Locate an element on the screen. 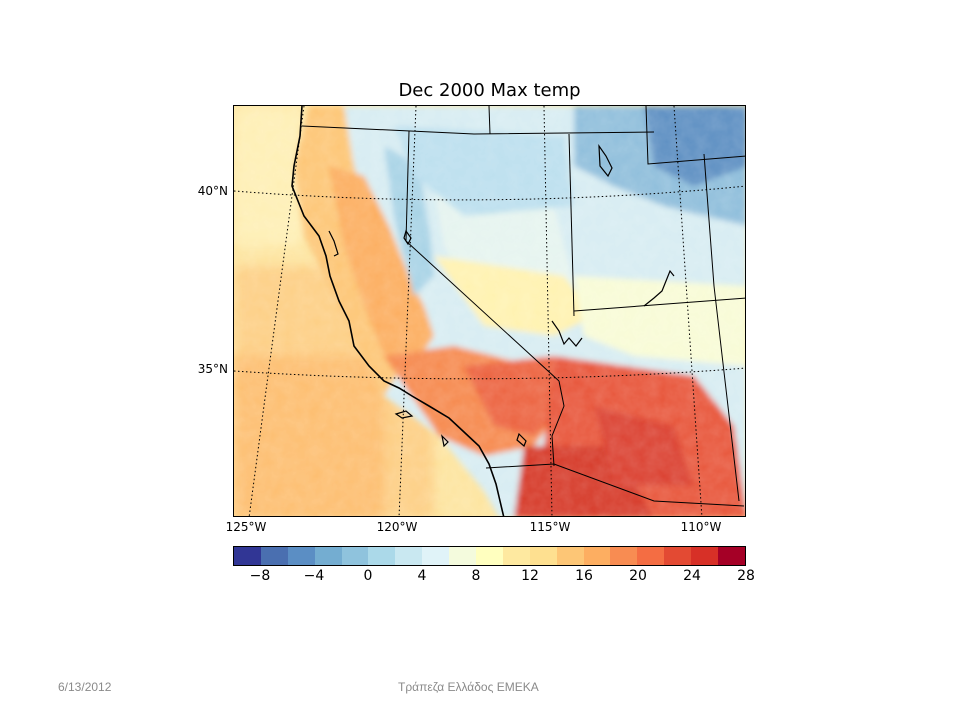 Image resolution: width=960 pixels, height=720 pixels. chart-title: Dec 2000 Max temp is located at coordinates (489, 90).